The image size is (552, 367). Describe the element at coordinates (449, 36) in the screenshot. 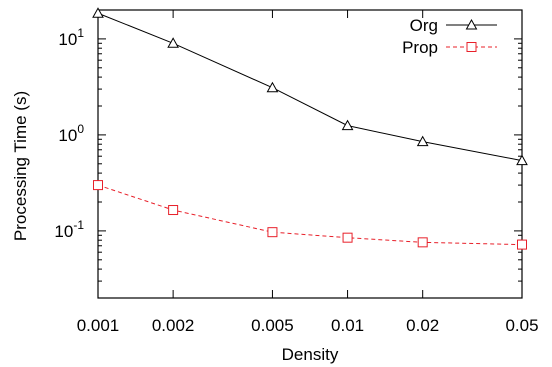

I see `legend: Org Prop` at that location.